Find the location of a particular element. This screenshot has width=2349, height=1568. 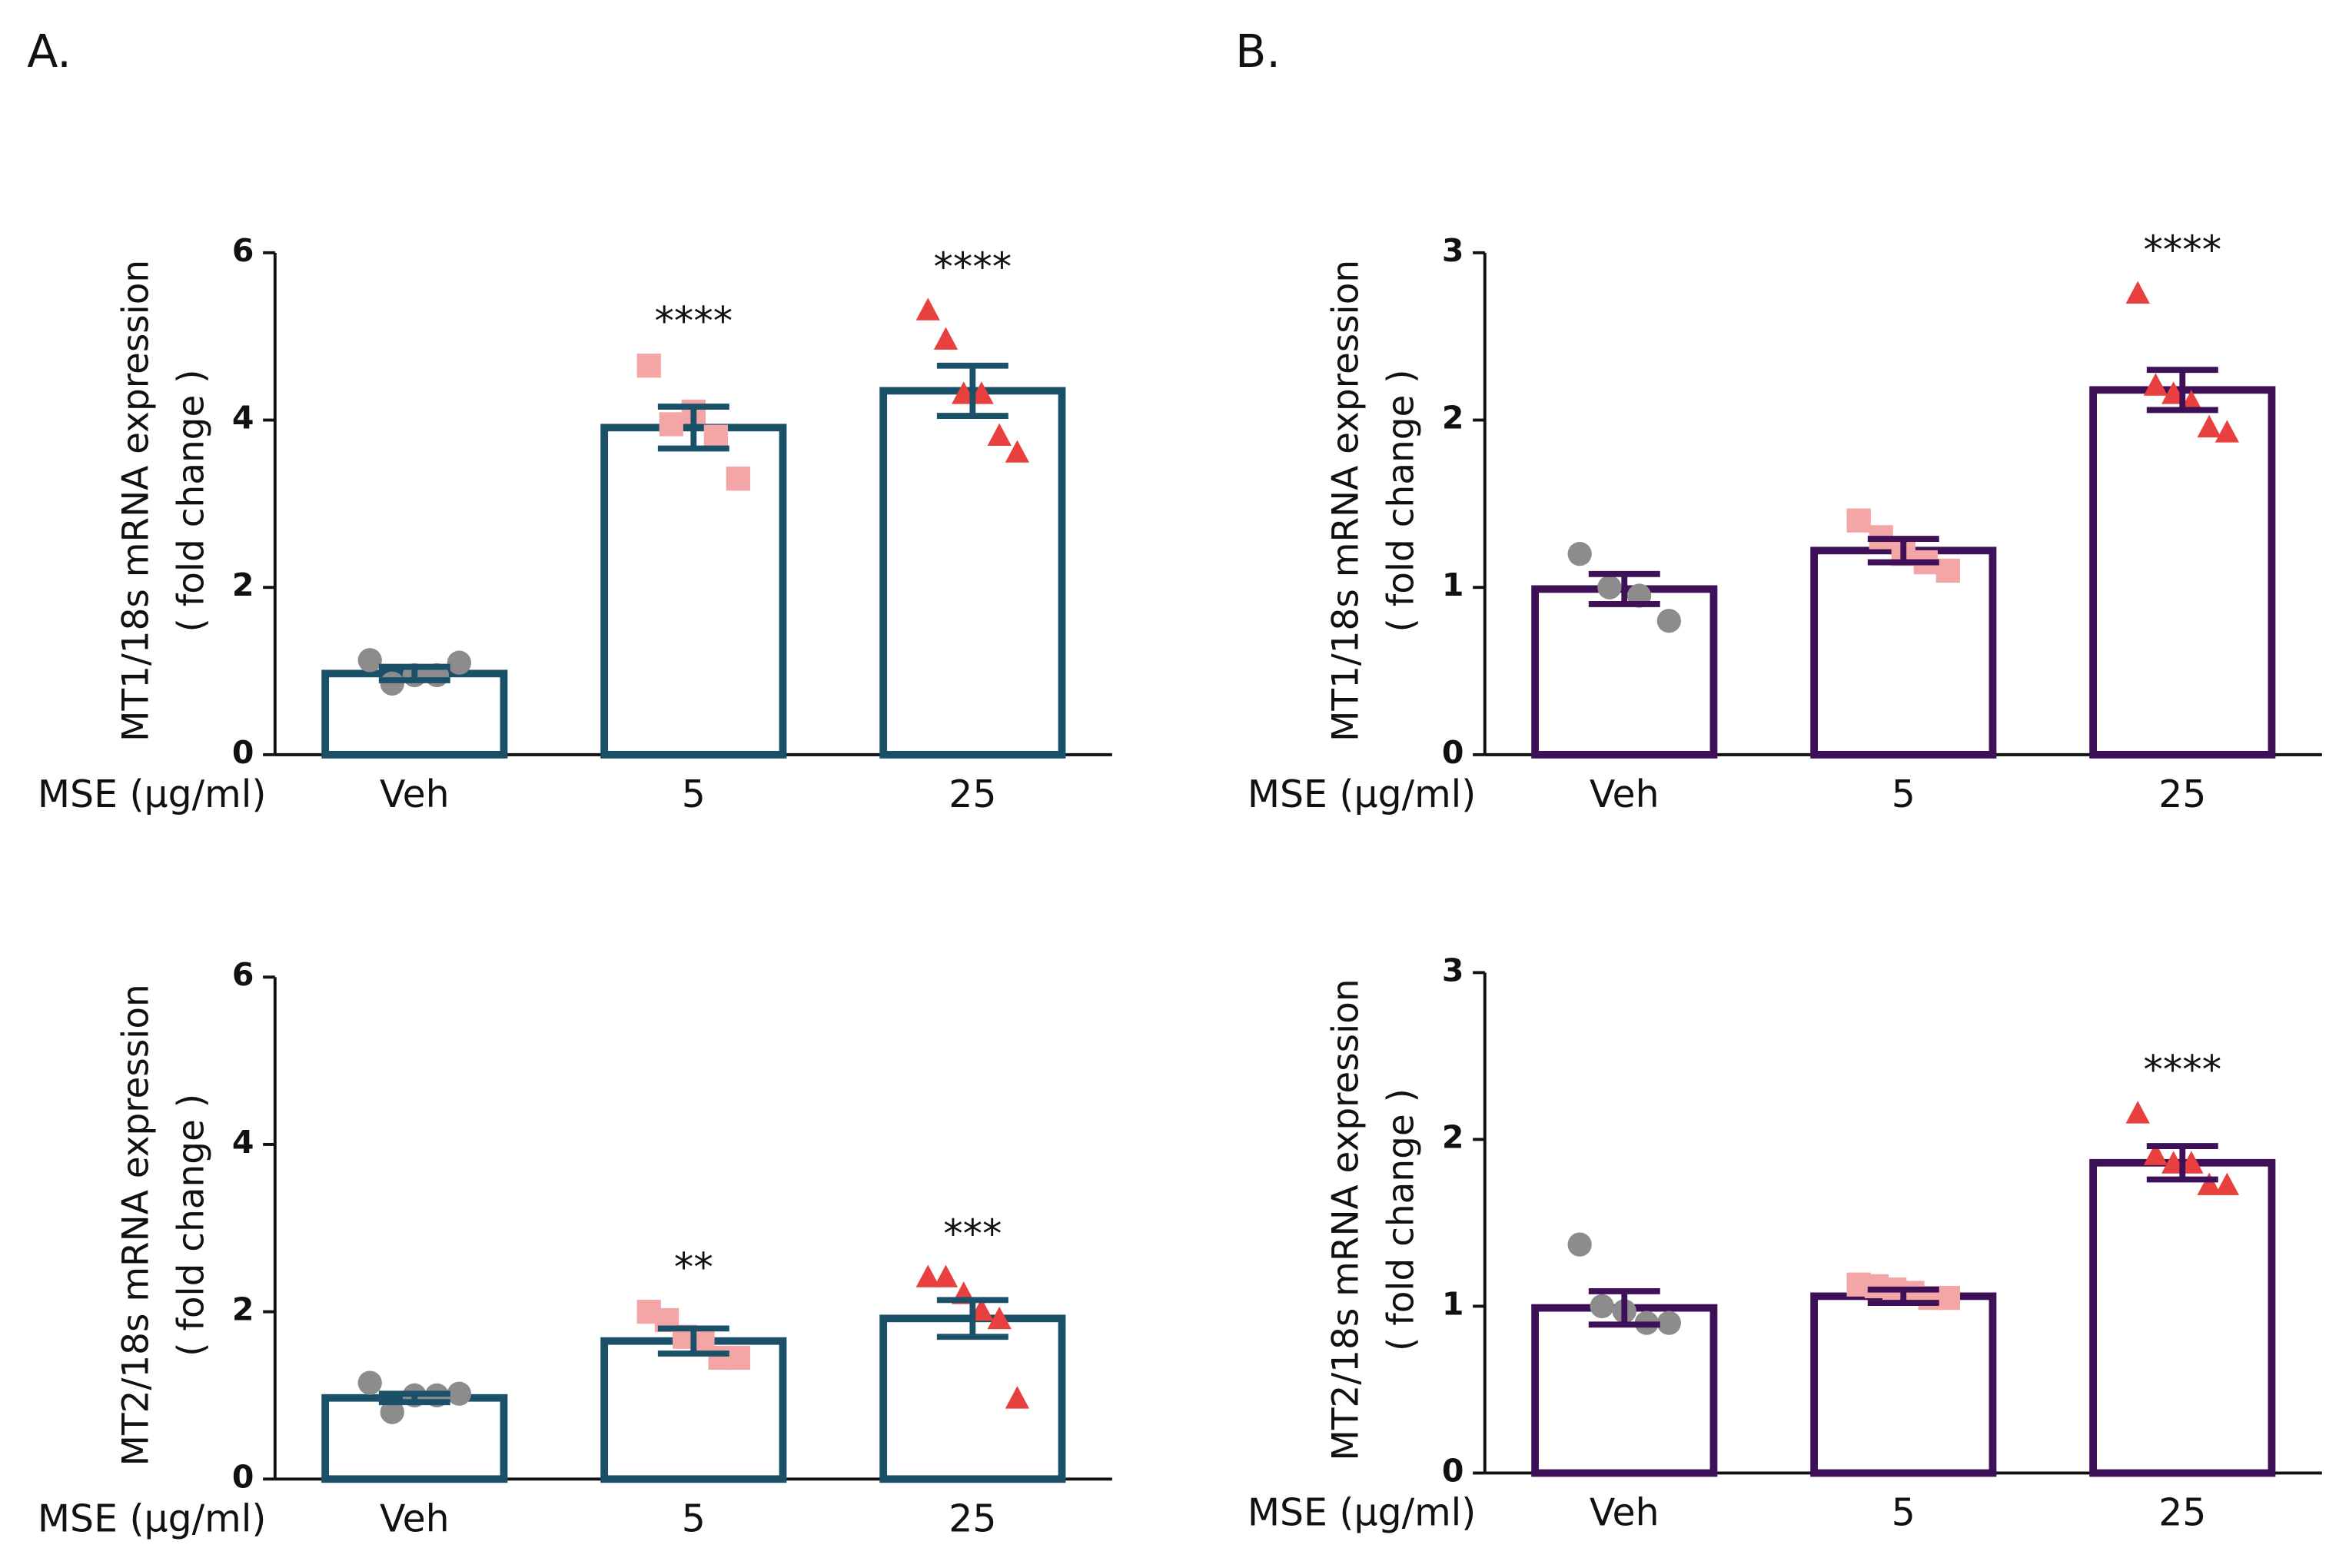

significance-label: *** is located at coordinates (972, 1233).